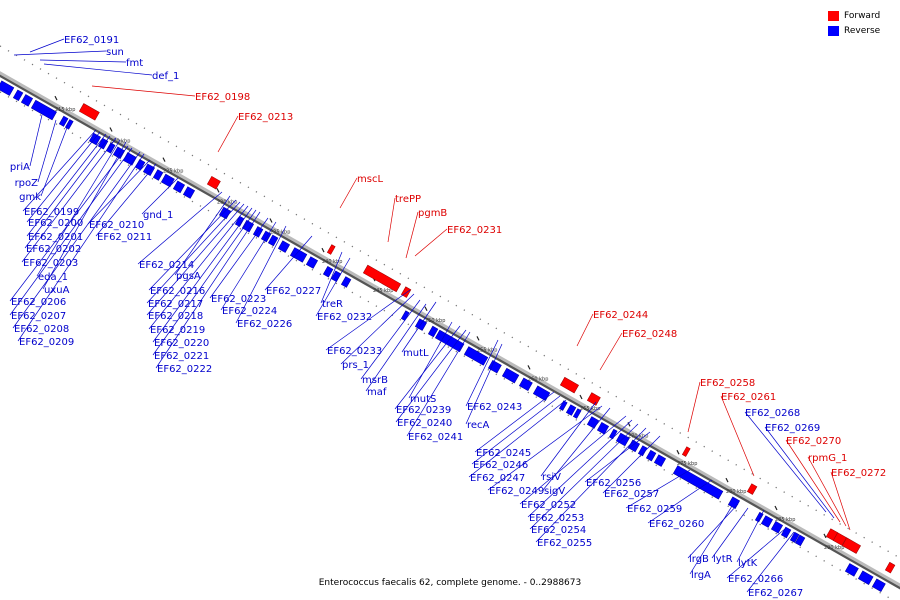 The height and width of the screenshot is (600, 900). I want to click on gene-label-ef62-0249: EF62_0249, so click(516, 491).